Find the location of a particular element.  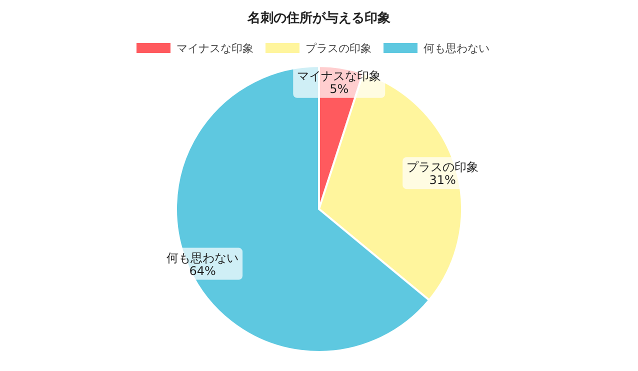

data-label: 5% is located at coordinates (339, 89).